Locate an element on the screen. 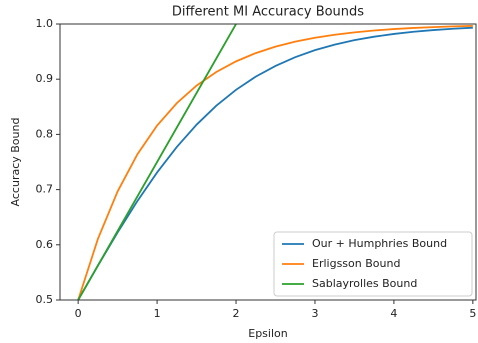 This screenshot has height=343, width=478. y-tick-label: 0.6 is located at coordinates (45, 244).